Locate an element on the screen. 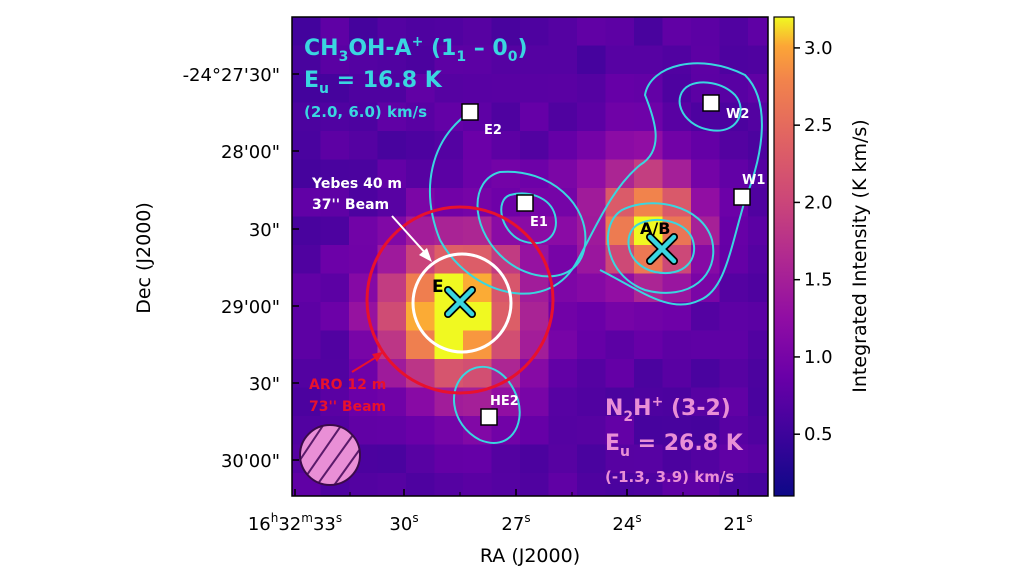 The width and height of the screenshot is (1024, 574). marker-e-x is located at coordinates (460, 302).